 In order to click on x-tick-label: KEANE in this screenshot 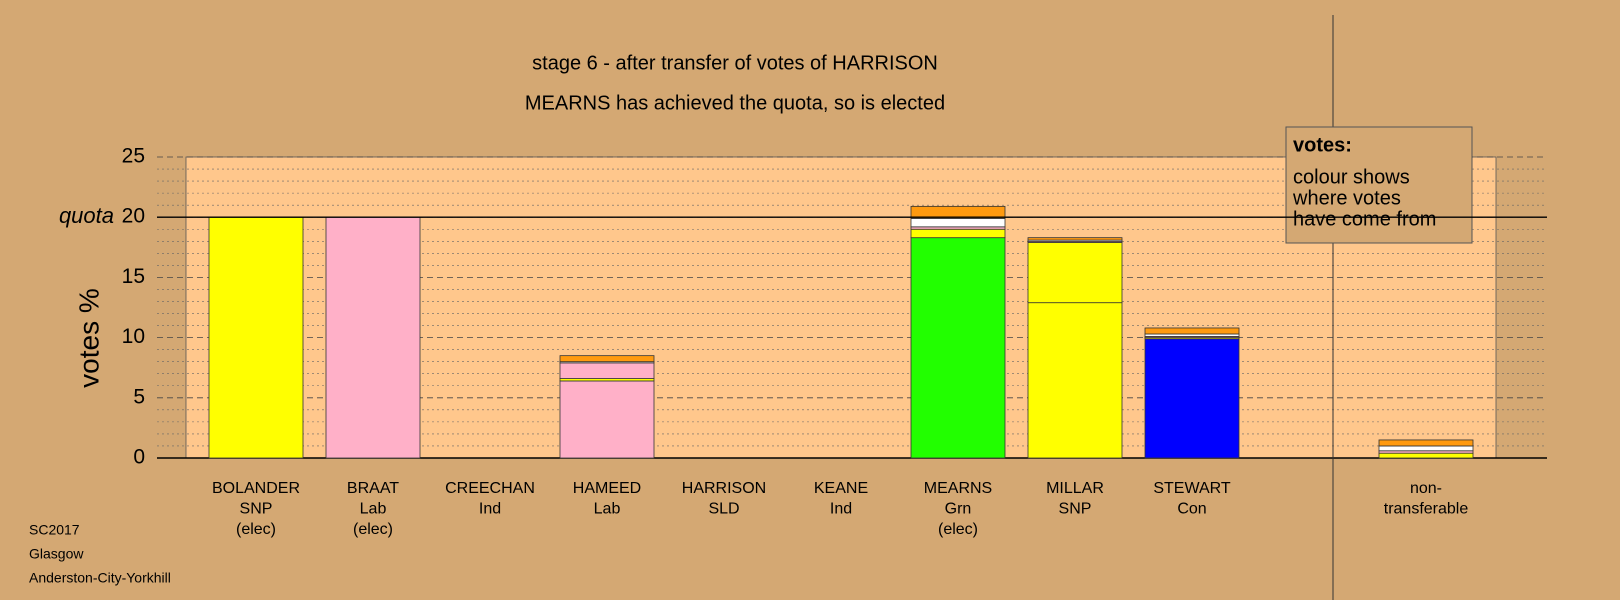, I will do `click(841, 488)`.